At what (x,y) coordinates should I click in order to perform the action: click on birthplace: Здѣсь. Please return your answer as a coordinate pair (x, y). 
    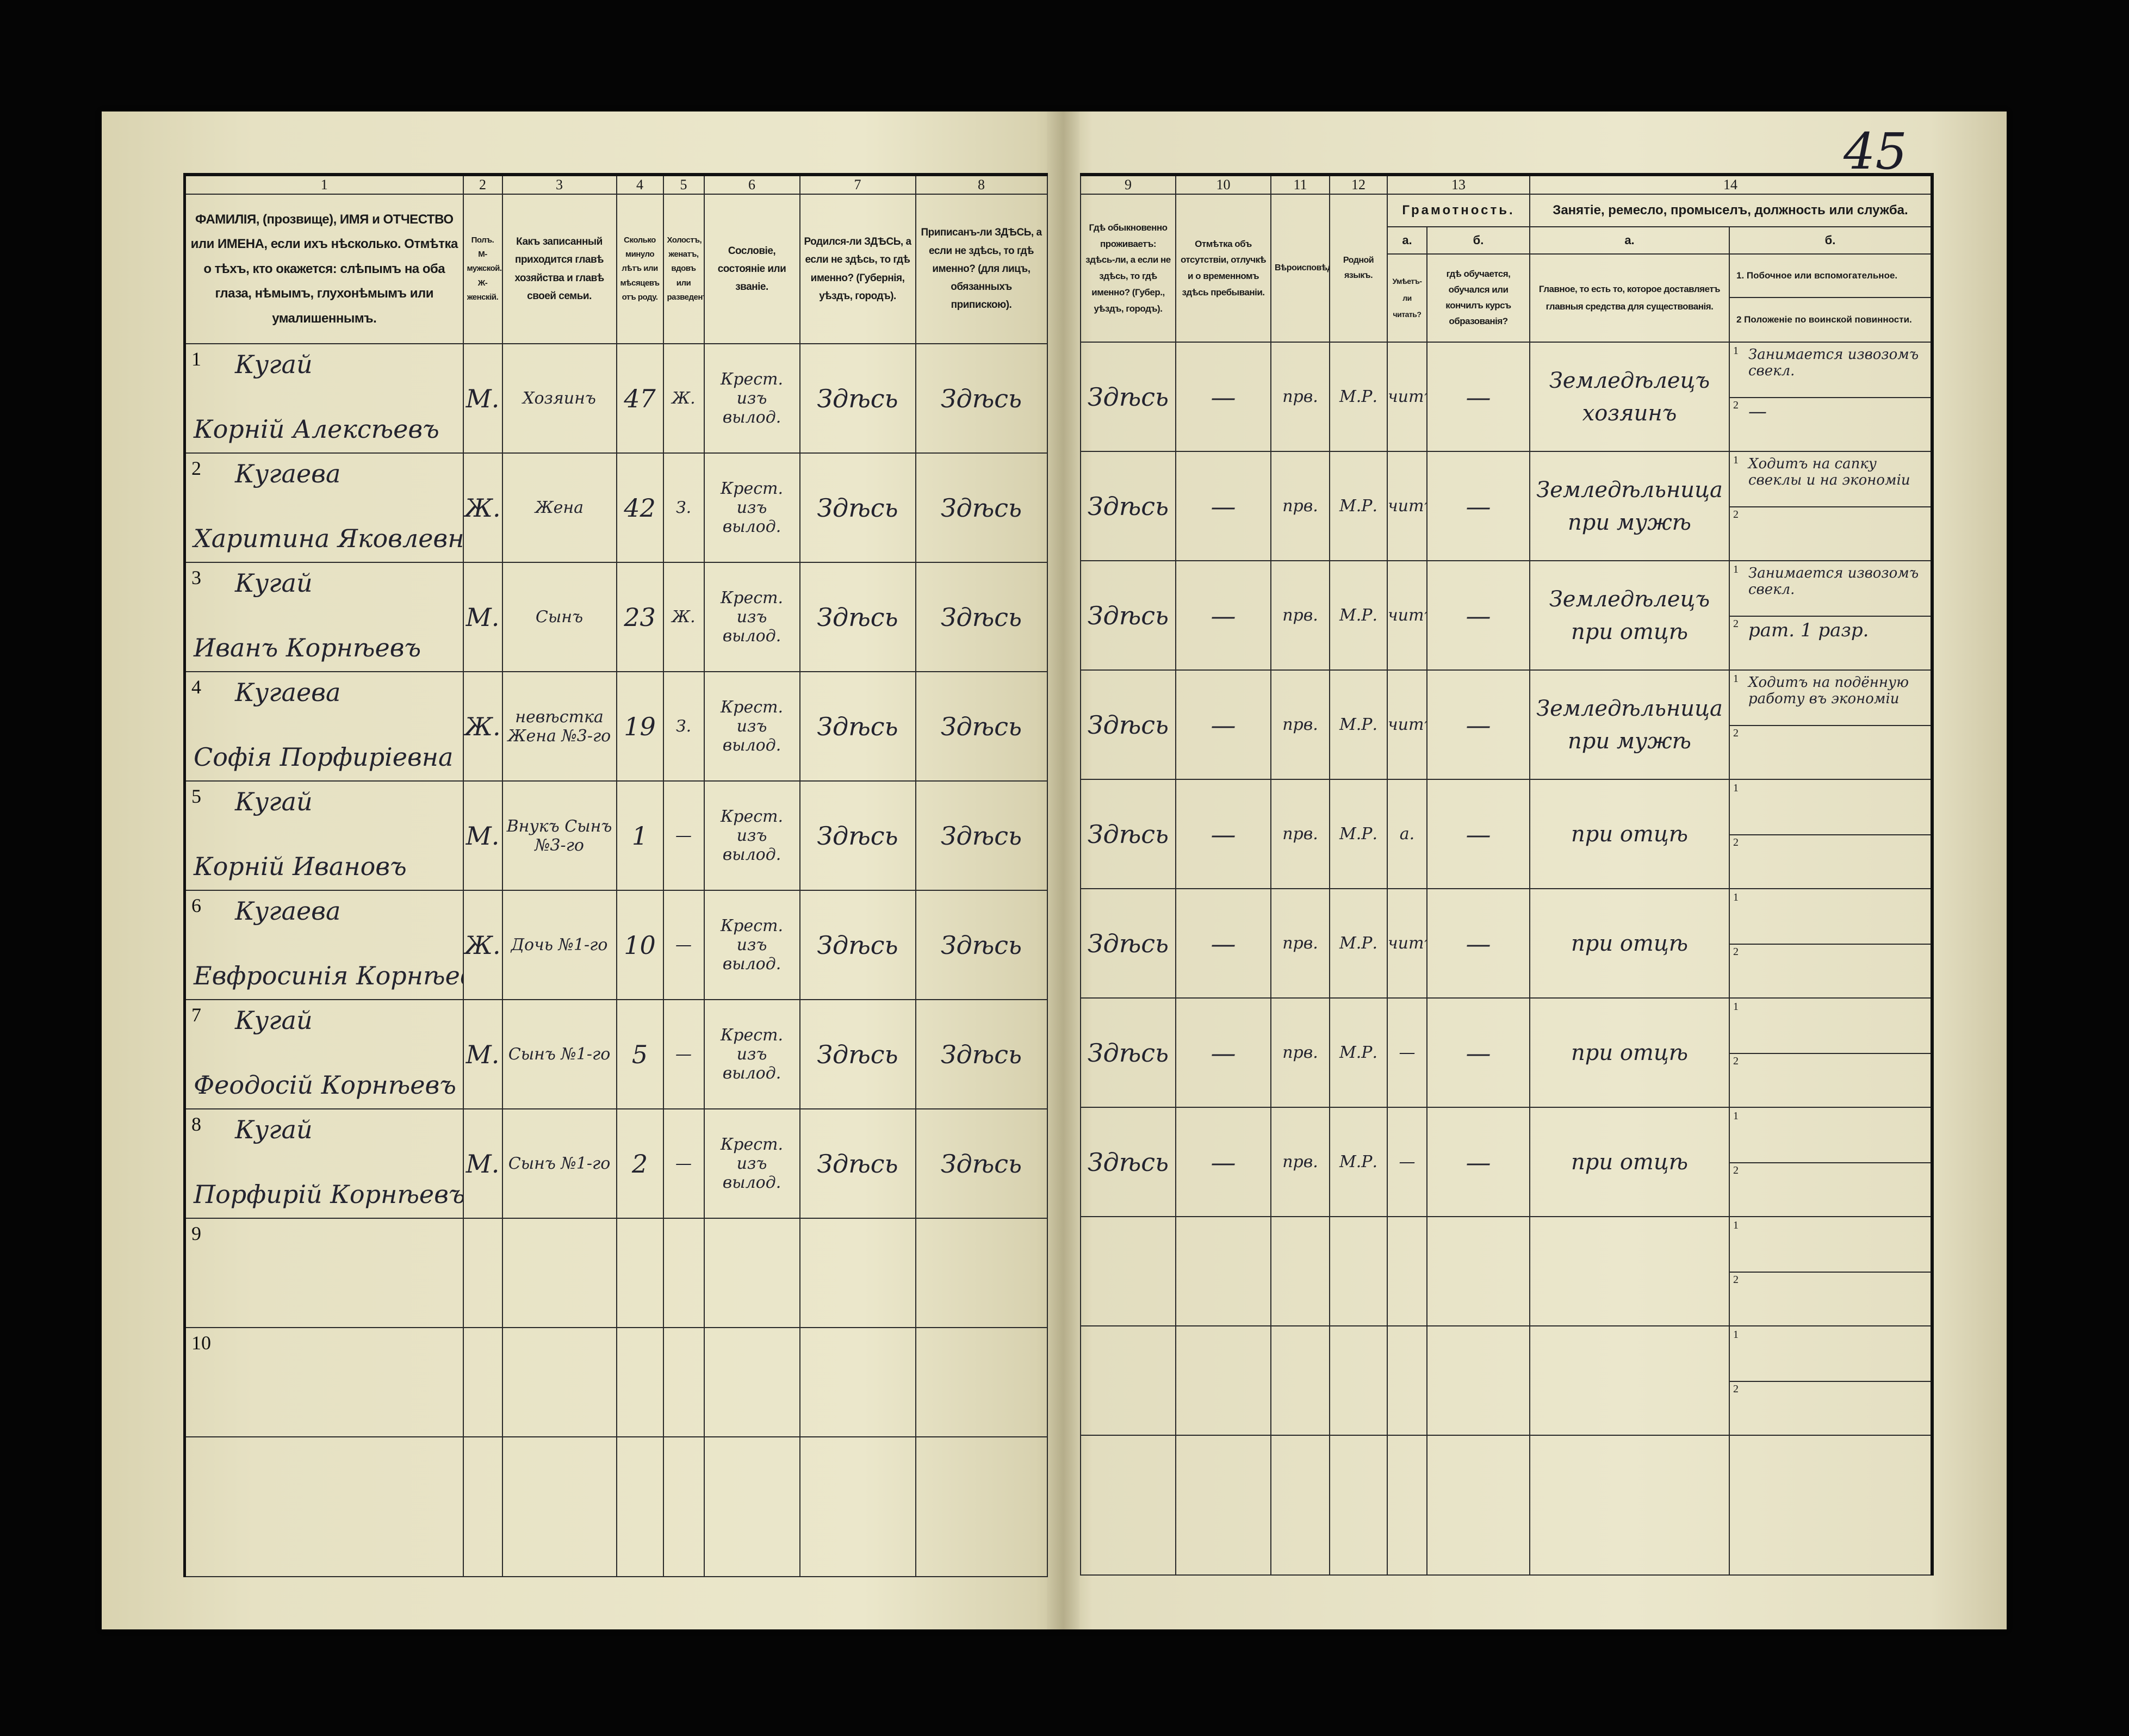
    Looking at the image, I should click on (857, 726).